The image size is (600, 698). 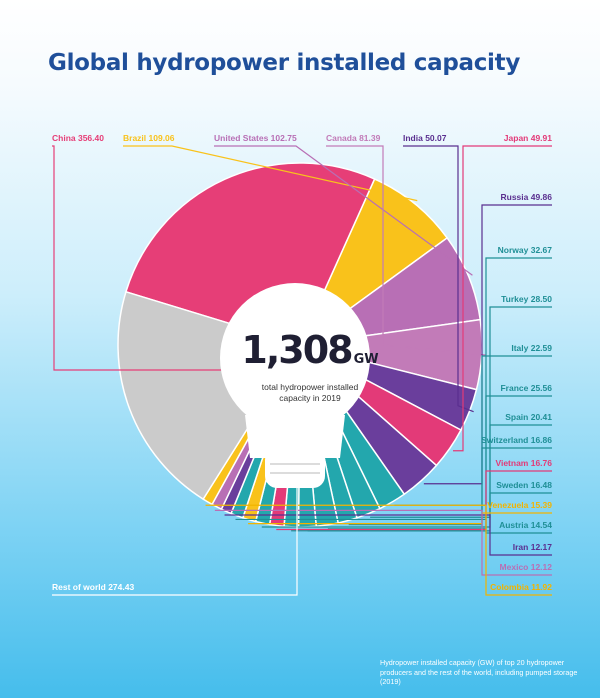 I want to click on label-austria: Austria 14.54, so click(x=525, y=525).